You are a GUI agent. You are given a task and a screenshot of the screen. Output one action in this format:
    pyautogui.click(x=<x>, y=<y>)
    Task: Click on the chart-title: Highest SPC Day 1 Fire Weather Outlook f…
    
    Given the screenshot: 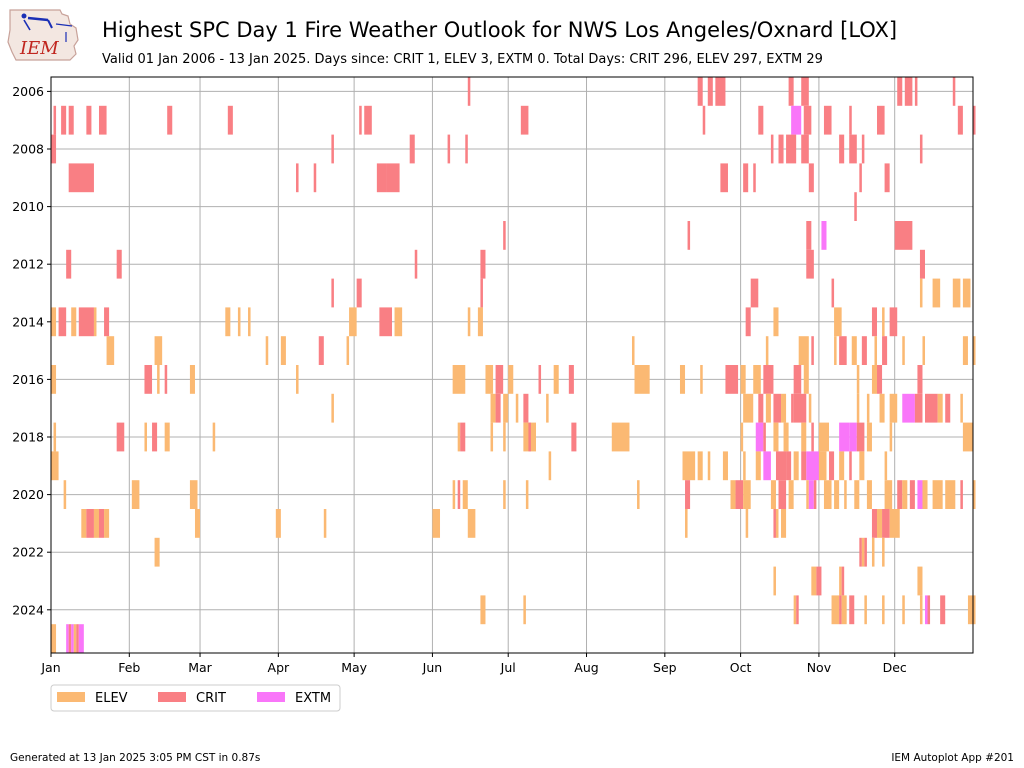 What is the action you would take?
    pyautogui.click(x=500, y=30)
    